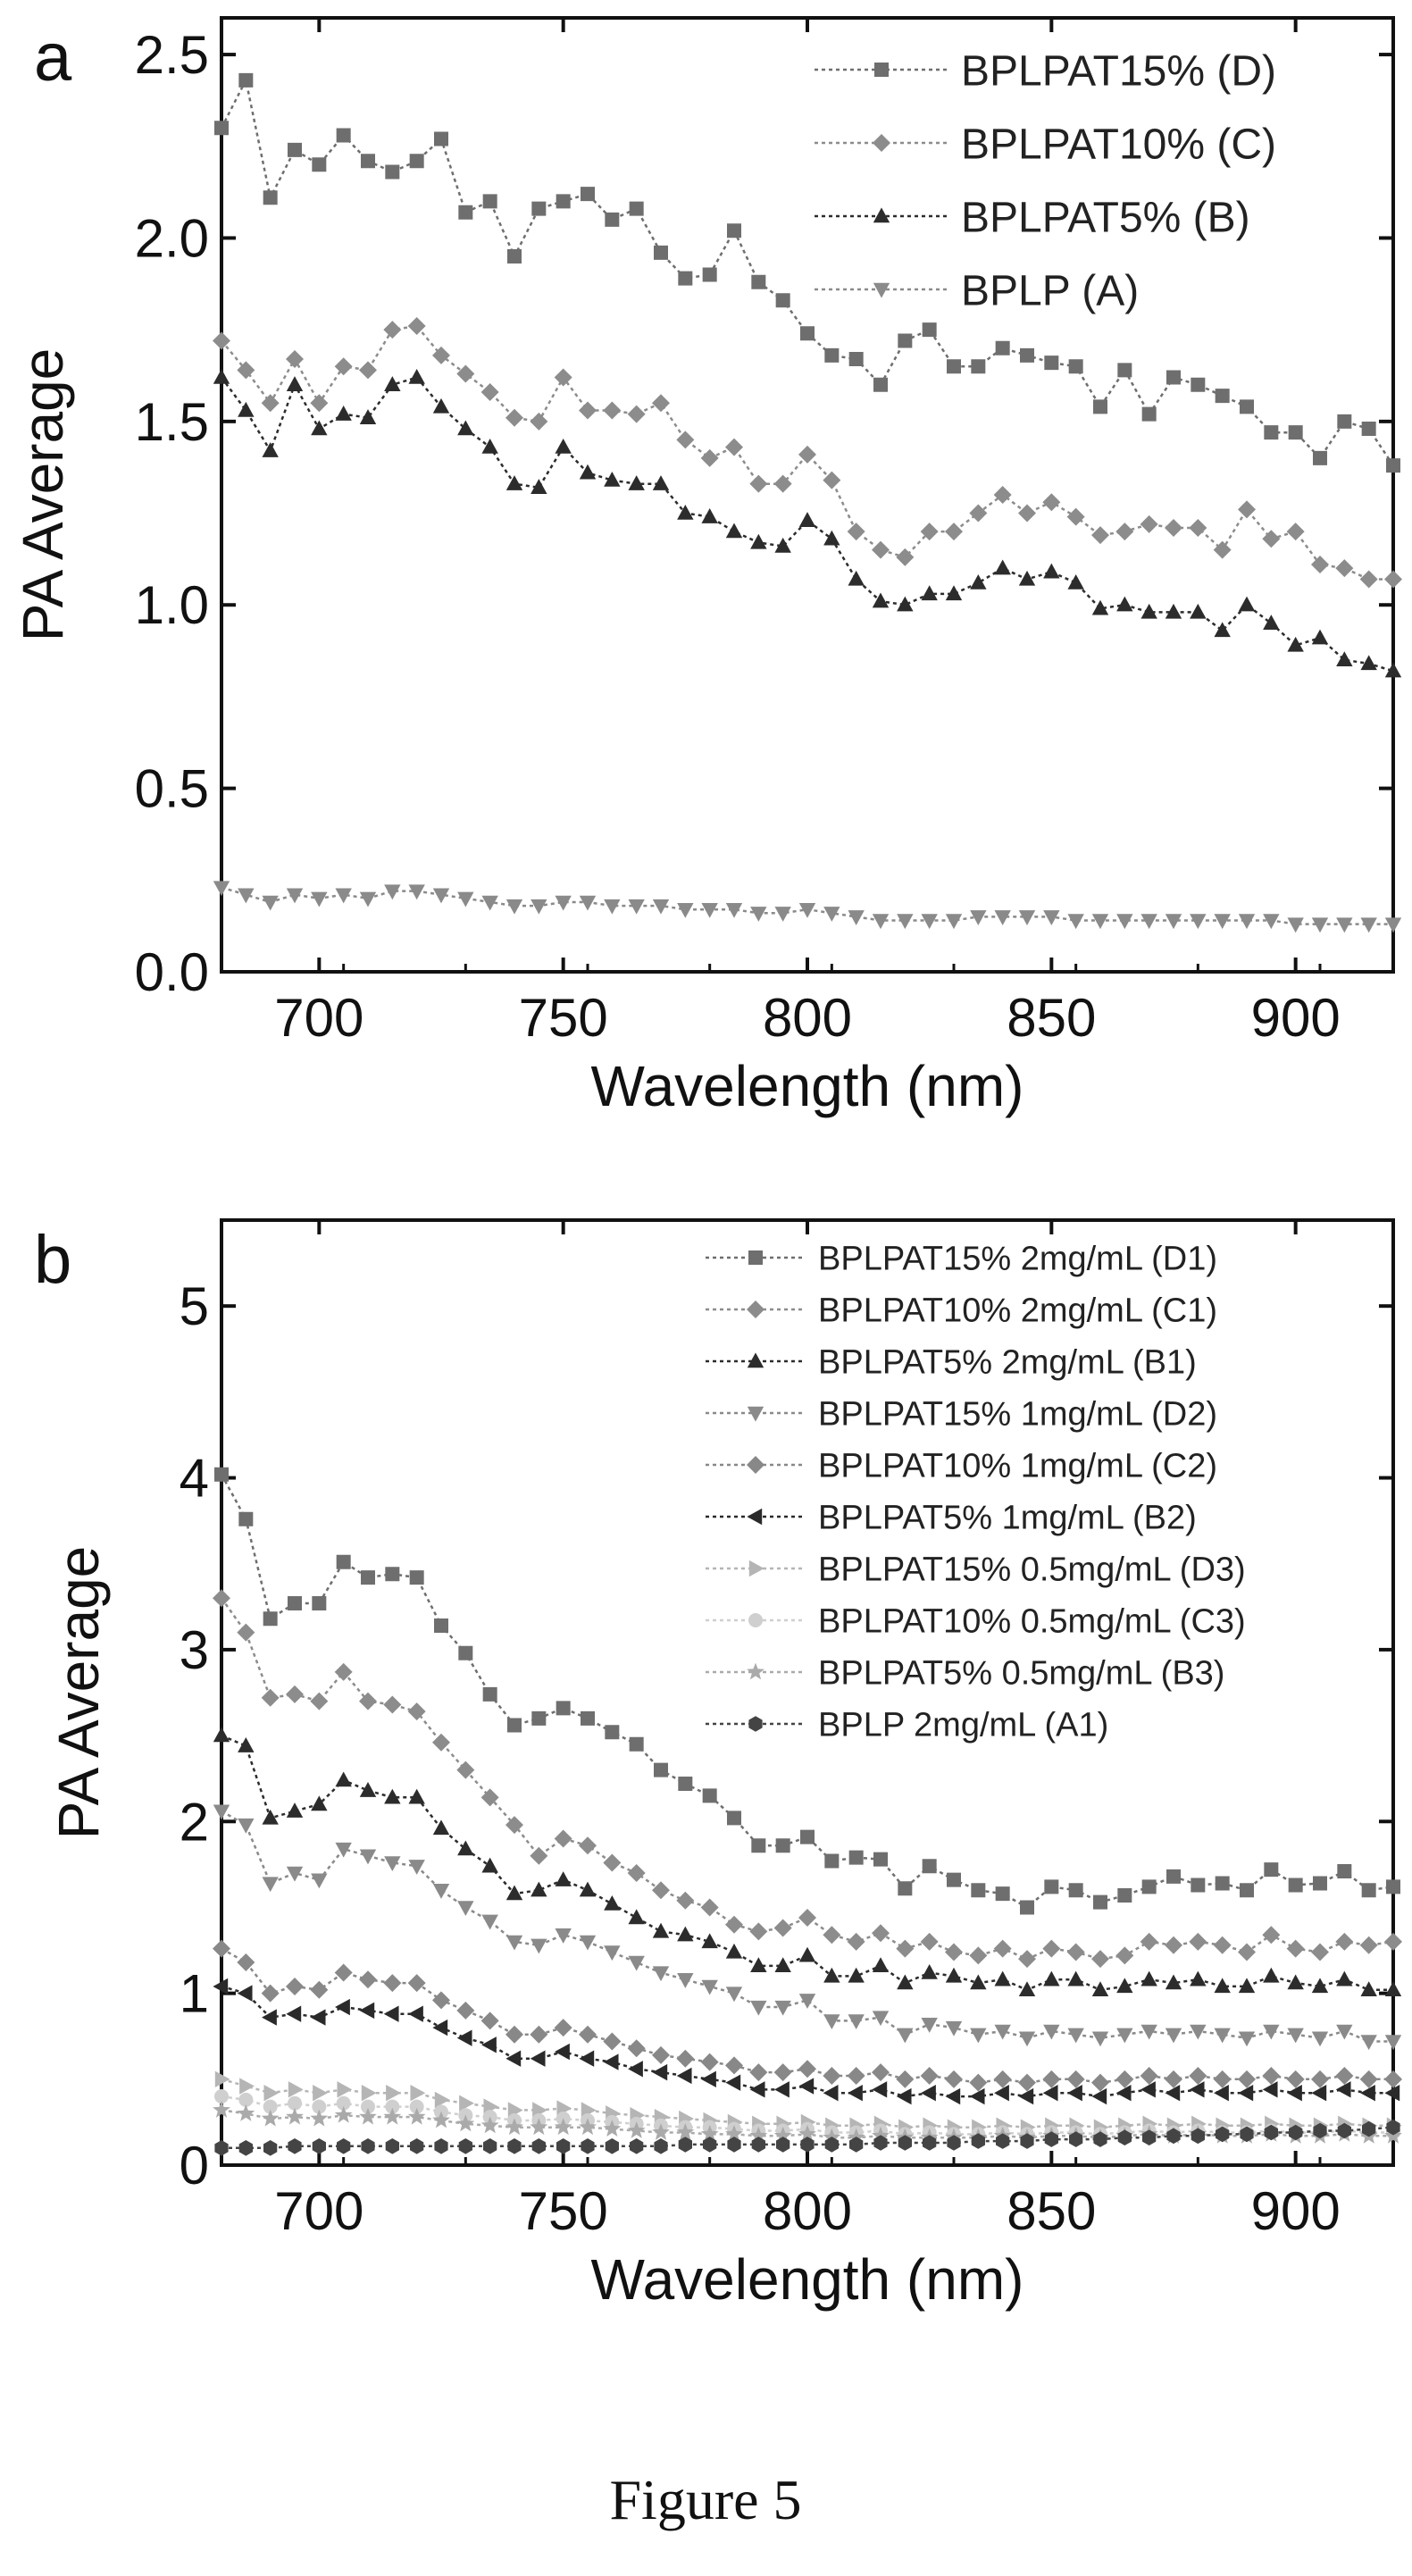 The width and height of the screenshot is (1412, 2576). I want to click on legend-label: BPLPAT15% (D), so click(1118, 71).